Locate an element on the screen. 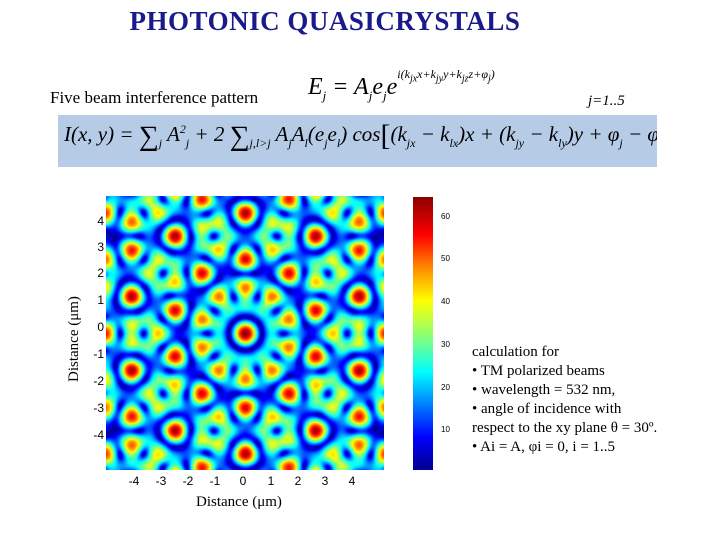 The image size is (720, 540). colorbar-tick: 40 is located at coordinates (445, 301).